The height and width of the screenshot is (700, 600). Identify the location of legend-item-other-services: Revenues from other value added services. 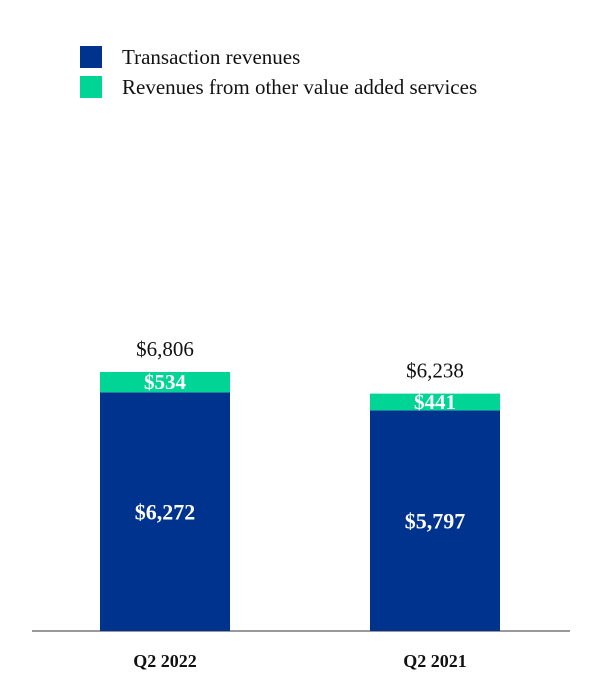
(278, 87).